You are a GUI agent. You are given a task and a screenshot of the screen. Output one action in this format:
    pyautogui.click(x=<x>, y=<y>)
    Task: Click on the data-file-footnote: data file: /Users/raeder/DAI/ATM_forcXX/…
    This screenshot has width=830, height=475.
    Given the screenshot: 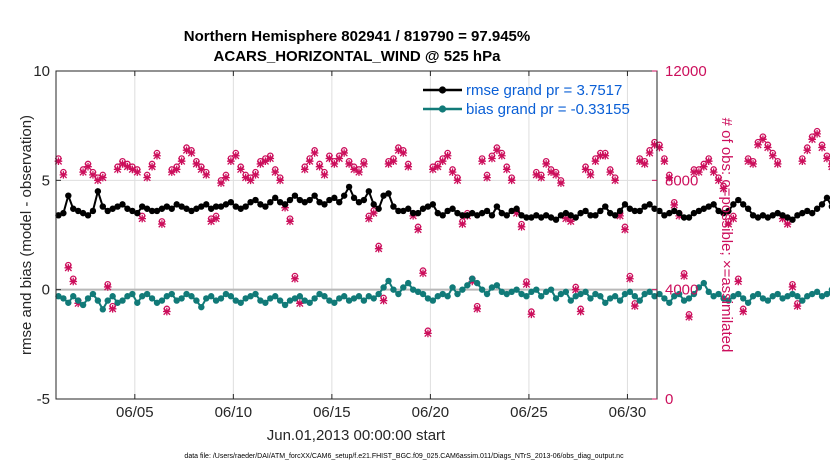 What is the action you would take?
    pyautogui.click(x=404, y=456)
    